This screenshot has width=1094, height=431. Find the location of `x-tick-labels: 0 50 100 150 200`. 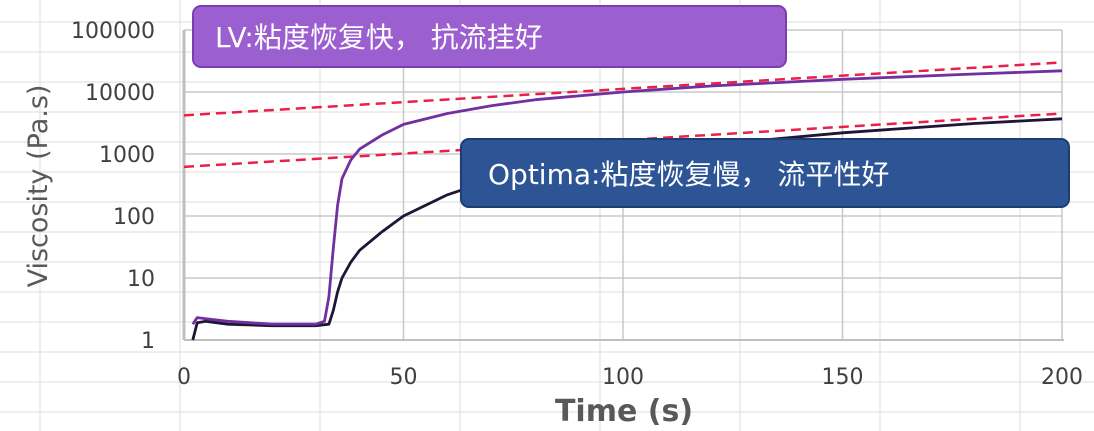

x-tick-labels: 0 50 100 150 200 is located at coordinates (630, 377).